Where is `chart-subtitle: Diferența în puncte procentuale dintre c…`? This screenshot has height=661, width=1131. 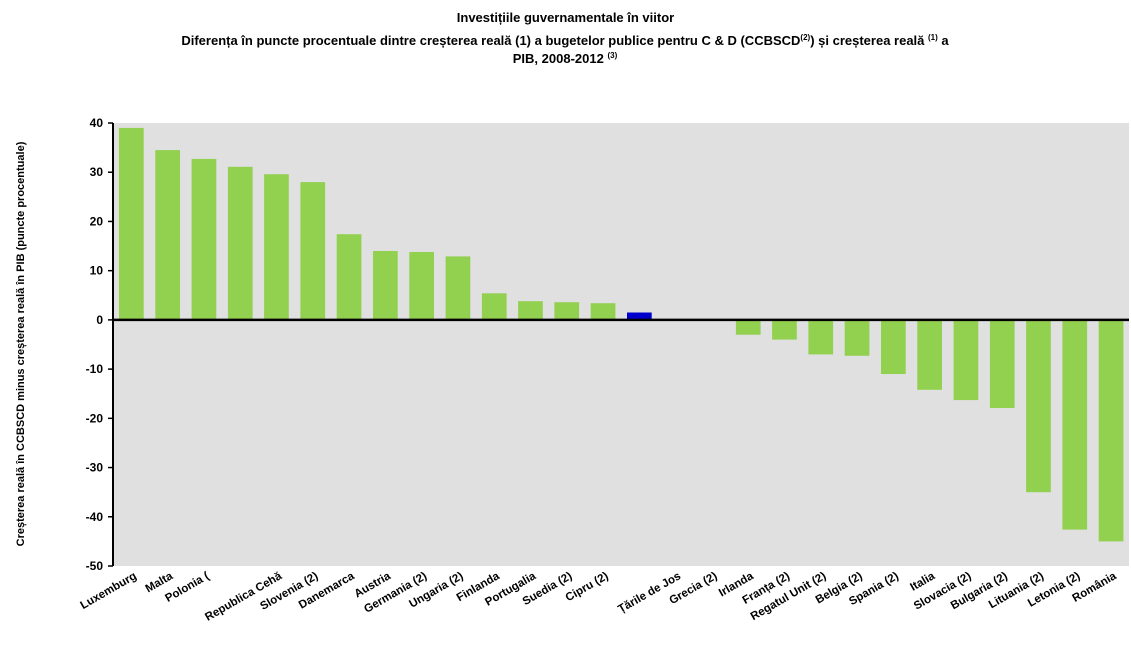 chart-subtitle: Diferența în puncte procentuale dintre c… is located at coordinates (565, 49).